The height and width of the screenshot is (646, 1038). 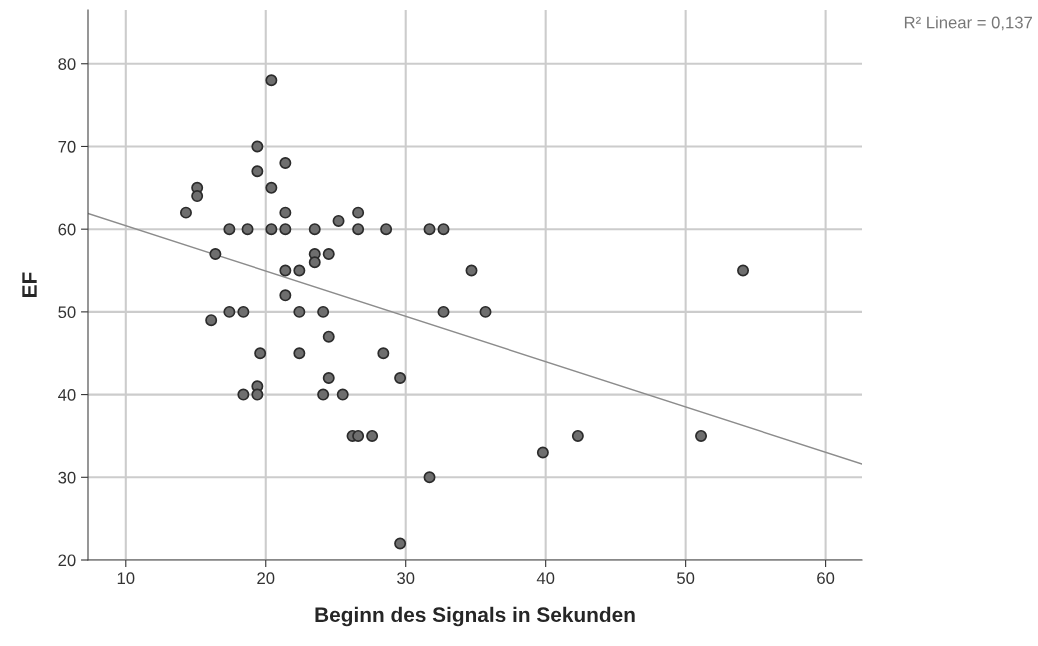 What do you see at coordinates (67, 394) in the screenshot?
I see `y-tick-label: 40` at bounding box center [67, 394].